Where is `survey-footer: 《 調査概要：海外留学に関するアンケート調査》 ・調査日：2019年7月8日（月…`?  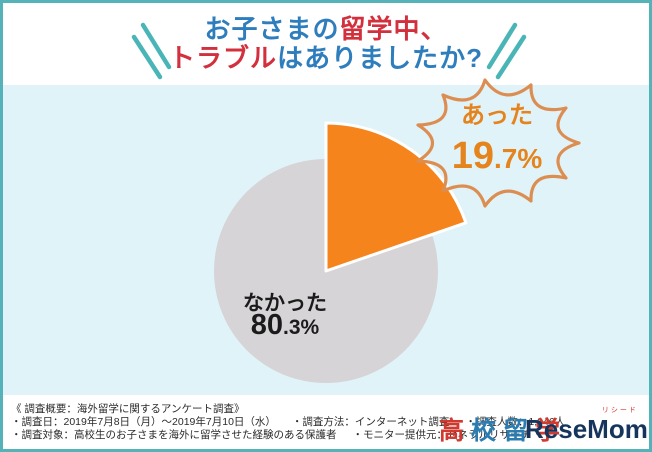 survey-footer: 《 調査概要：海外留学に関するアンケート調査》 ・調査日：2019年7月8日（月… is located at coordinates (326, 422).